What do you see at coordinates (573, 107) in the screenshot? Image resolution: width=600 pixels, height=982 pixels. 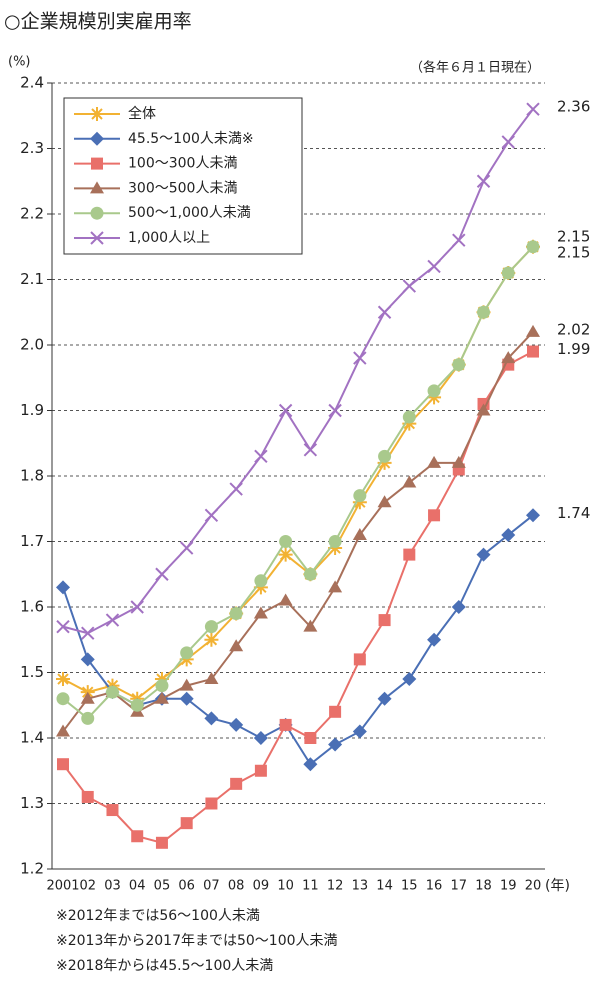 I see `data-label: 2.36` at bounding box center [573, 107].